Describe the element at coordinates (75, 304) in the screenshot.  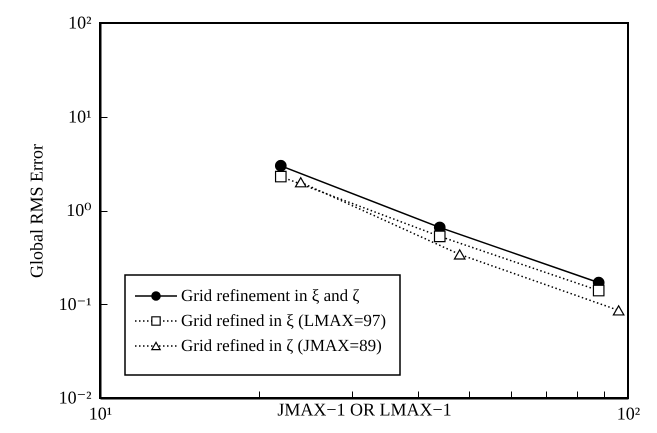
I see `y-tick-label: 10⁻¹` at that location.